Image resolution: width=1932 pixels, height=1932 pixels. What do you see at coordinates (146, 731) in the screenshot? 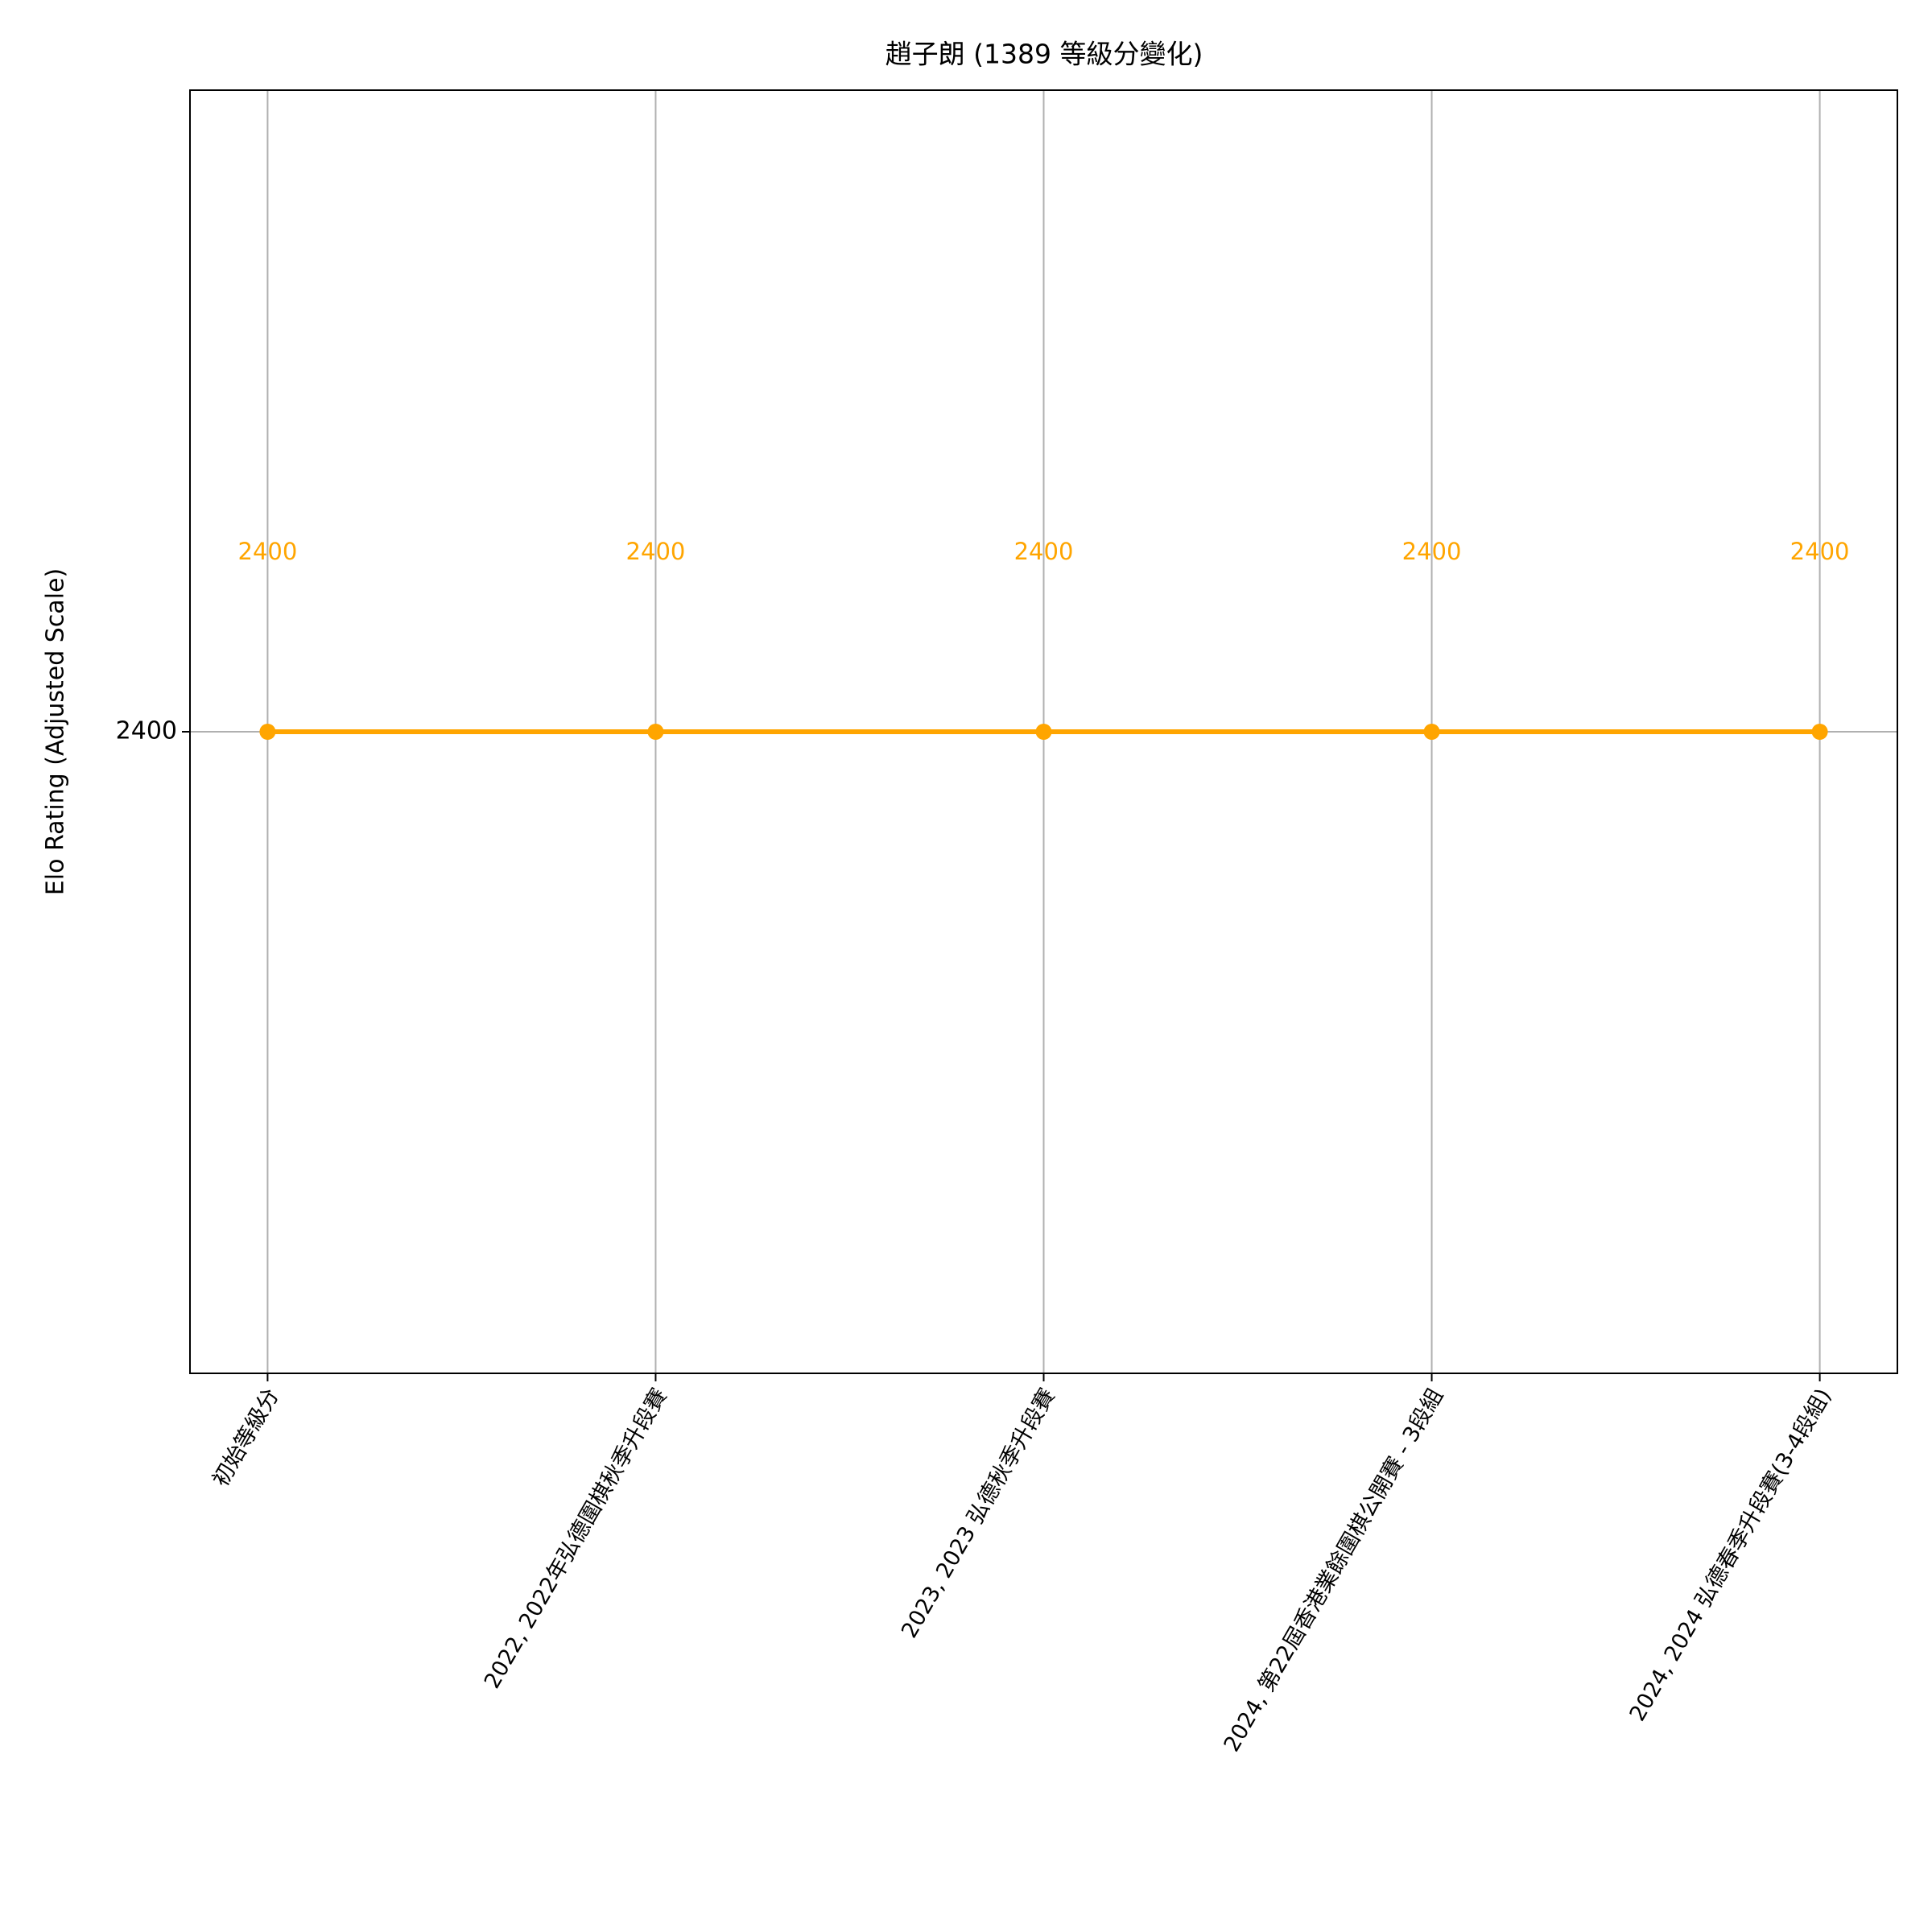
I see `y-tick-label: 2400` at bounding box center [146, 731].